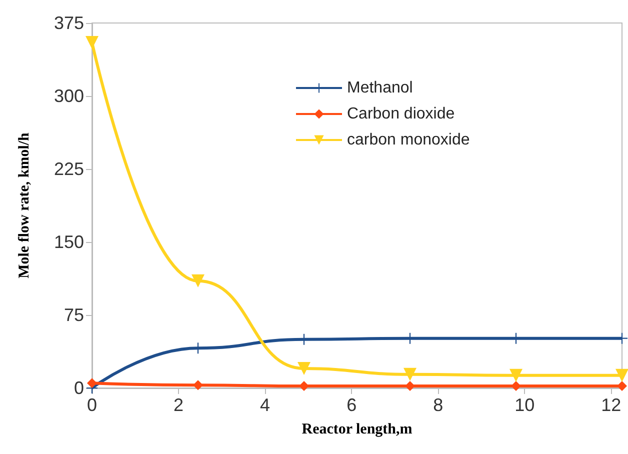 This screenshot has height=454, width=628. I want to click on x-tick-label: 0, so click(92, 405).